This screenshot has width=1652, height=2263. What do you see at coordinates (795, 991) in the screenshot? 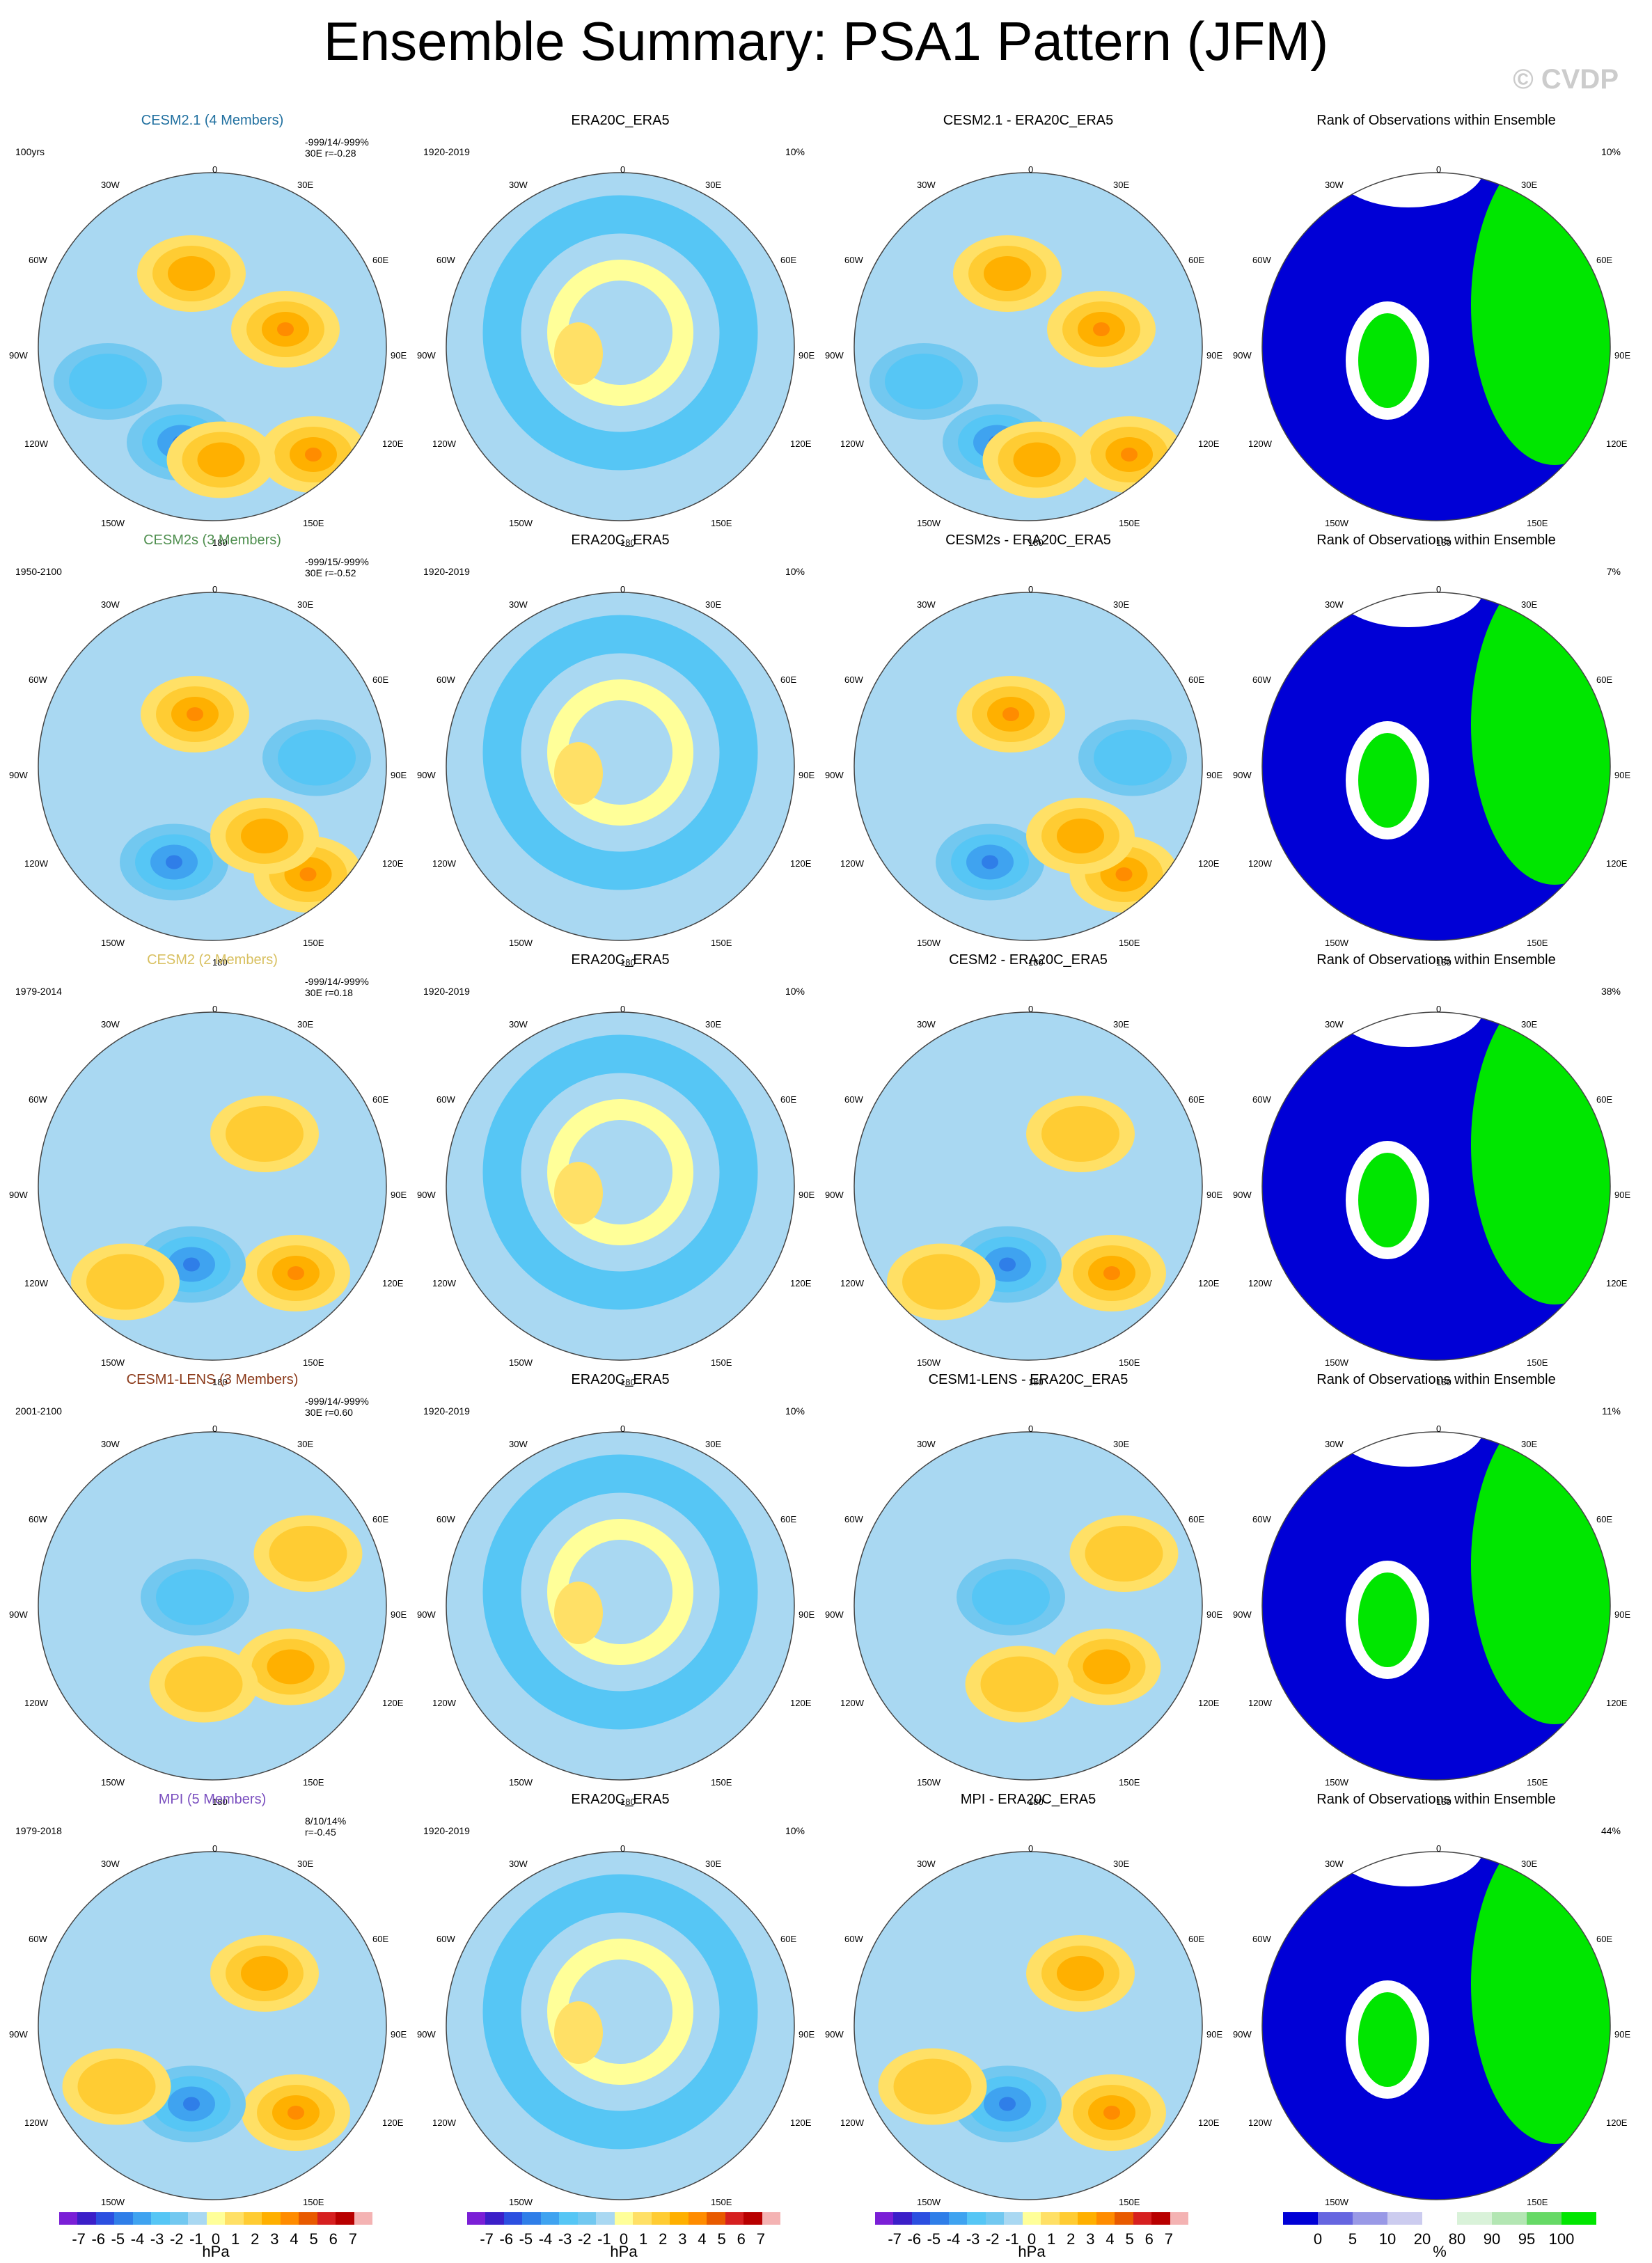
I see `pct-label: 10%` at bounding box center [795, 991].